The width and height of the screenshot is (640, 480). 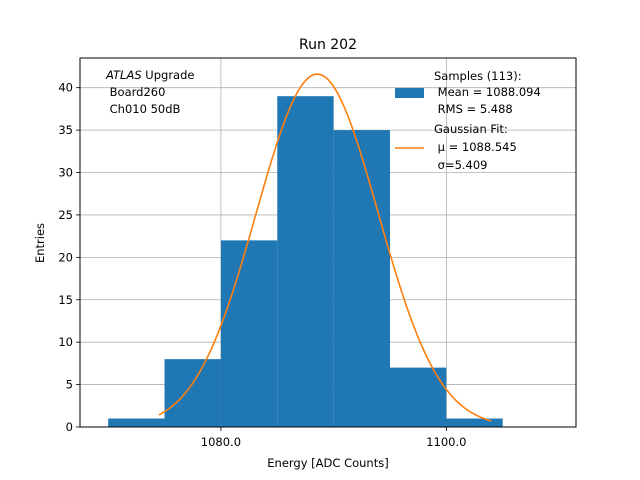 I want to click on chart-title: Run 202, so click(x=328, y=45).